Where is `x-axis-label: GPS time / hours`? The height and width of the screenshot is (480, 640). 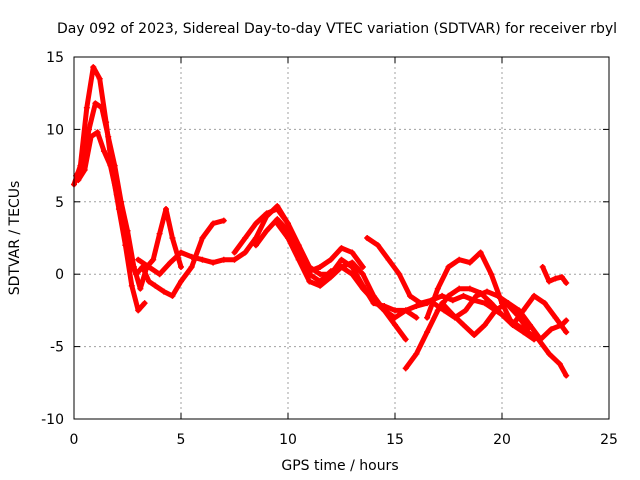 x-axis-label: GPS time / hours is located at coordinates (339, 466).